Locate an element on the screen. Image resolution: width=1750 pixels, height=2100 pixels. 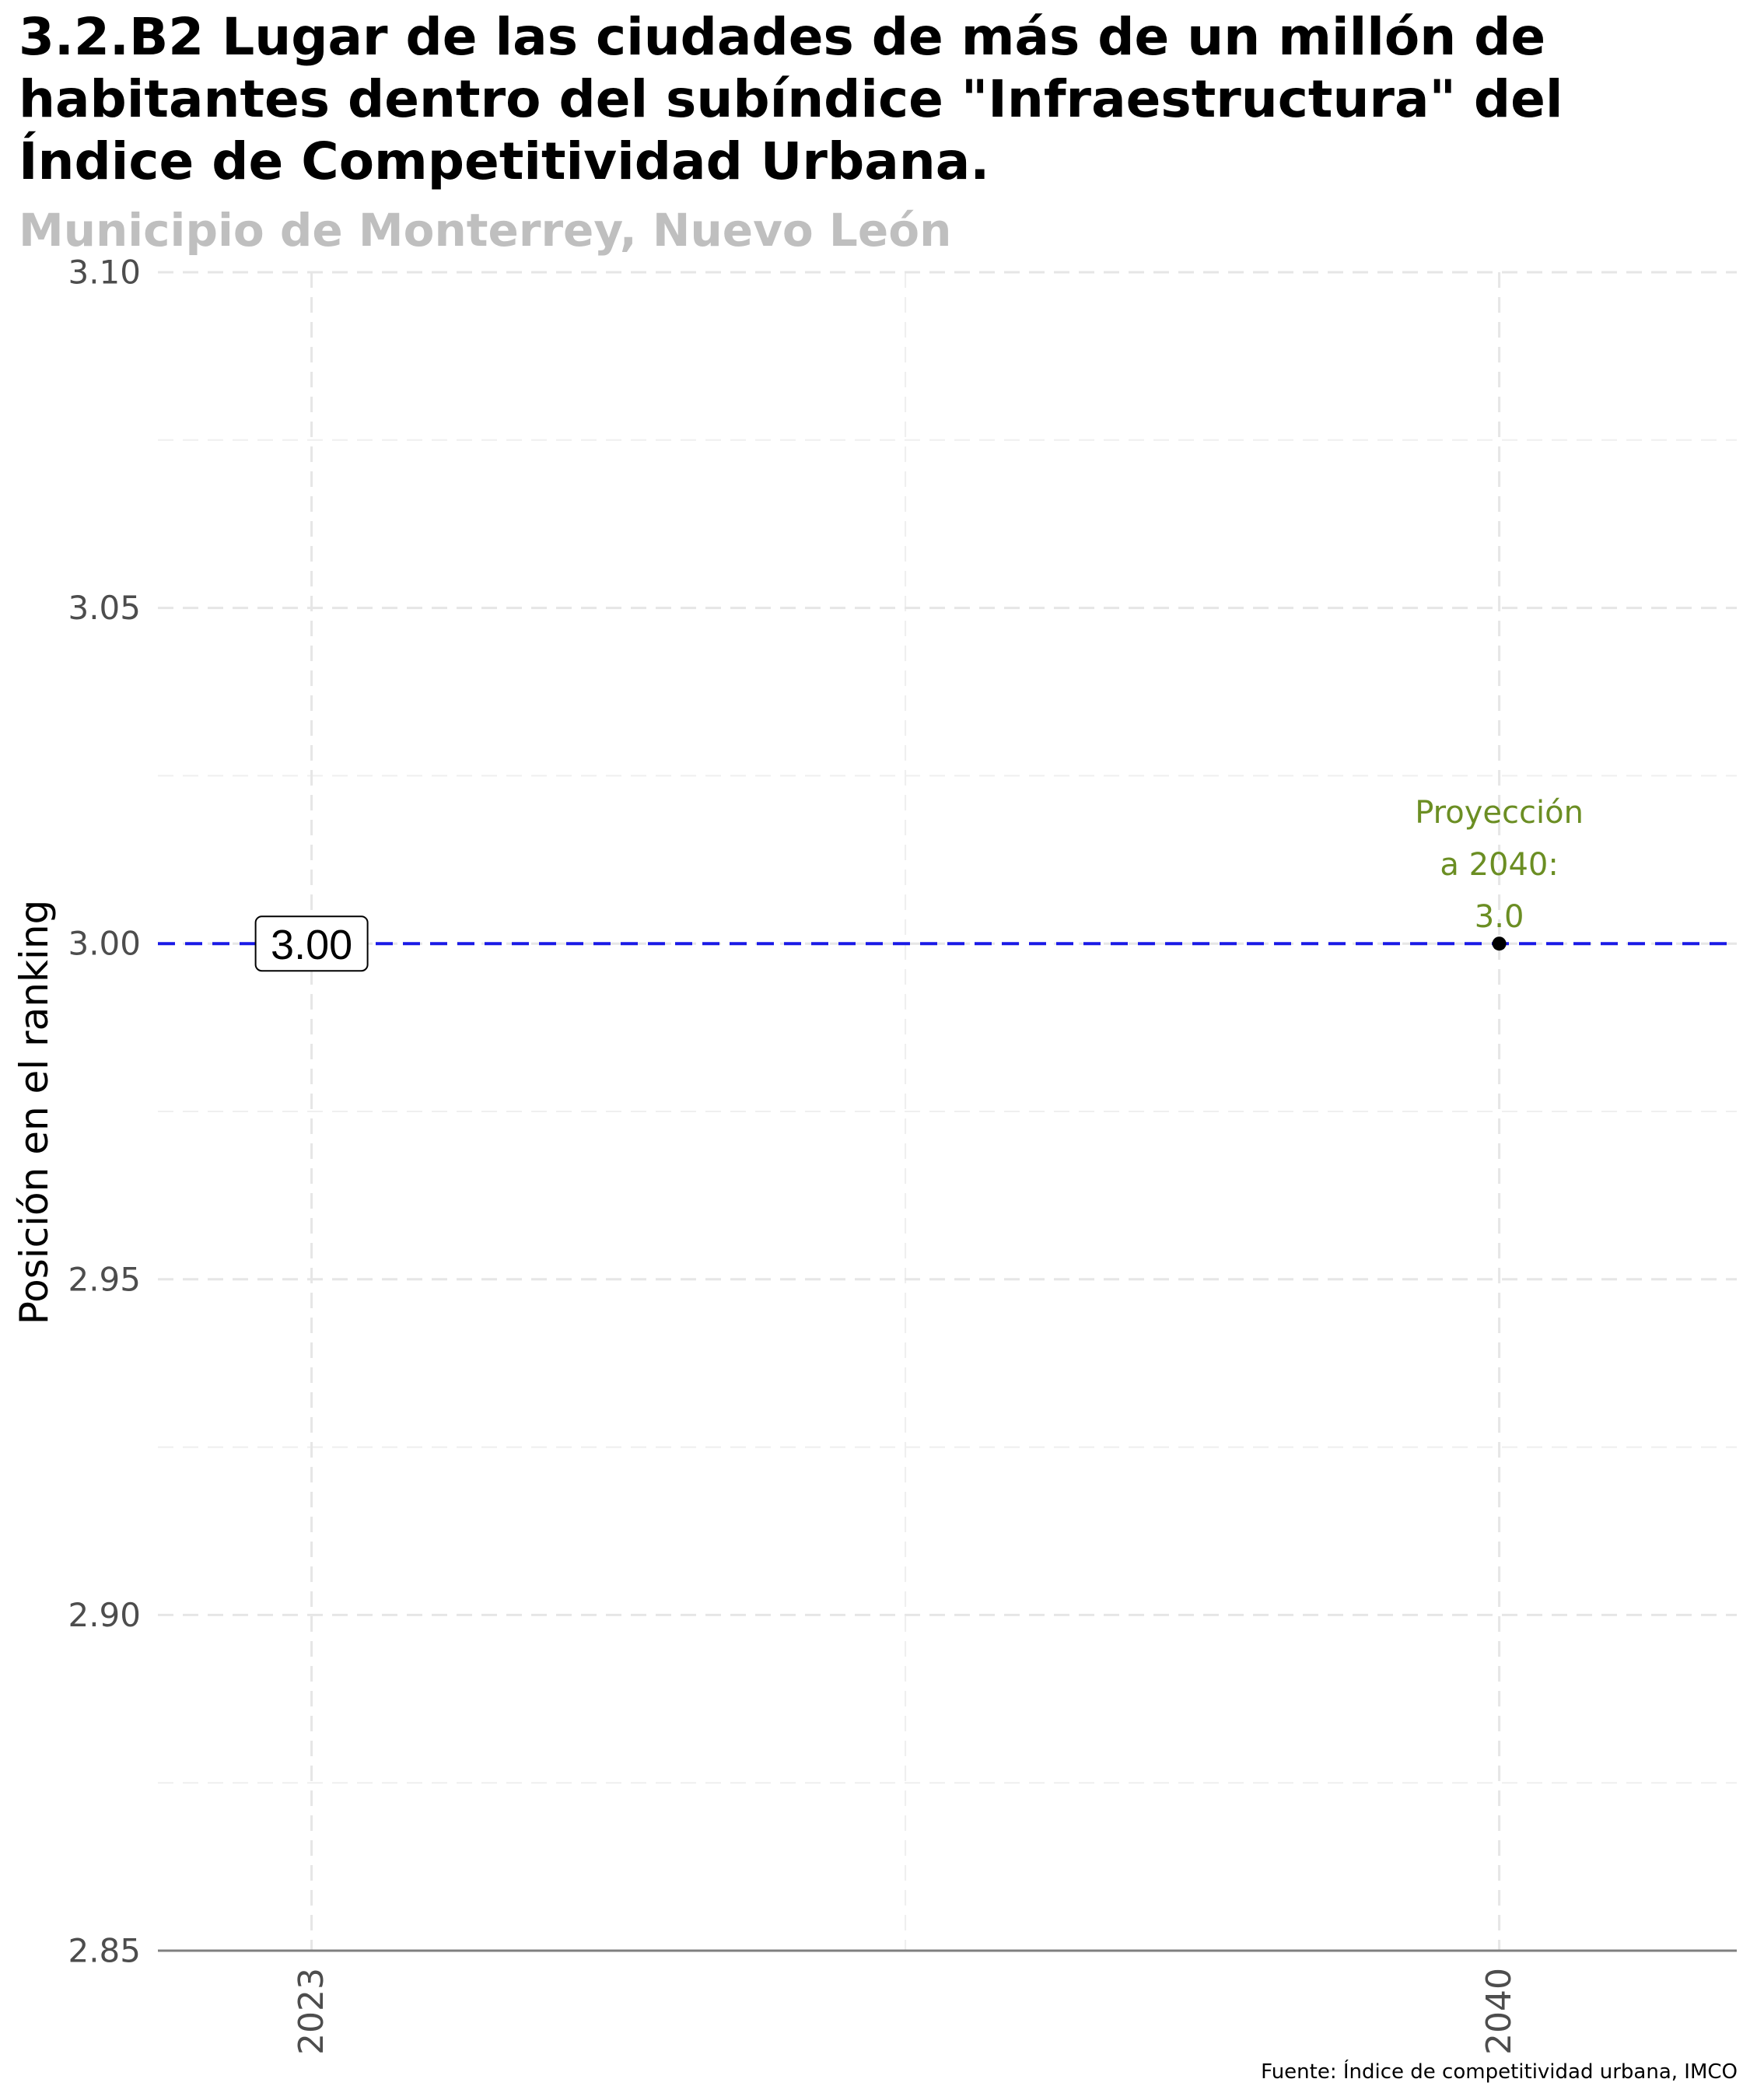
data-marks: 3.00 Proyección a 2040: 3.0 is located at coordinates (919, 884).